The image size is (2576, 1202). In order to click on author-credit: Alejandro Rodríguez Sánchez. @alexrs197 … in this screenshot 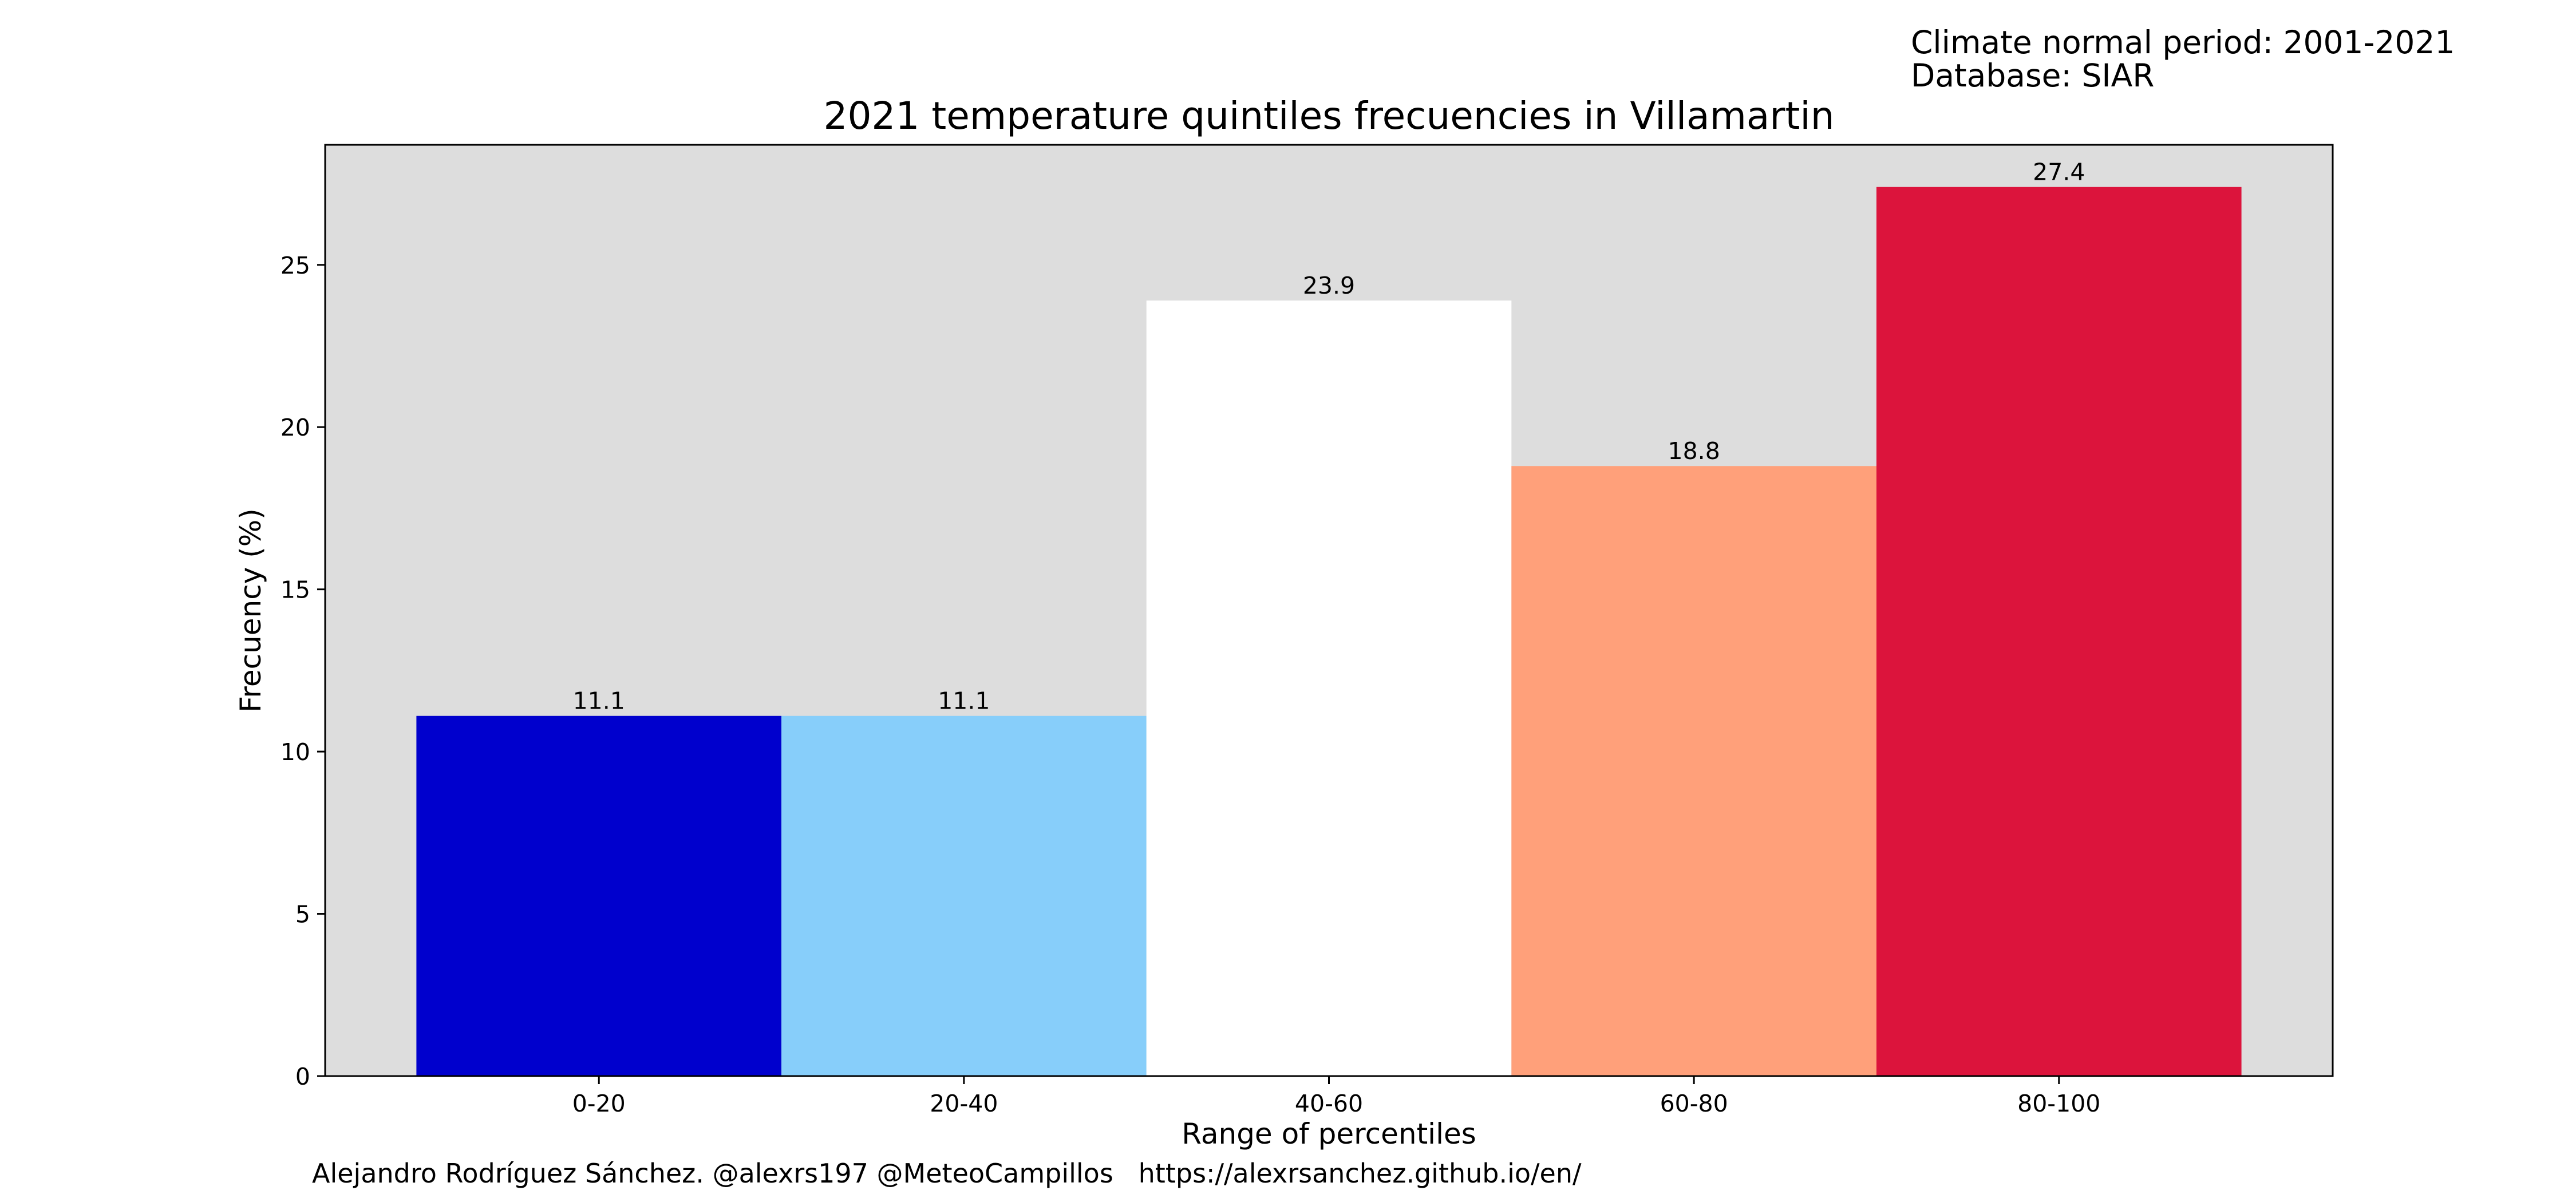, I will do `click(947, 1174)`.